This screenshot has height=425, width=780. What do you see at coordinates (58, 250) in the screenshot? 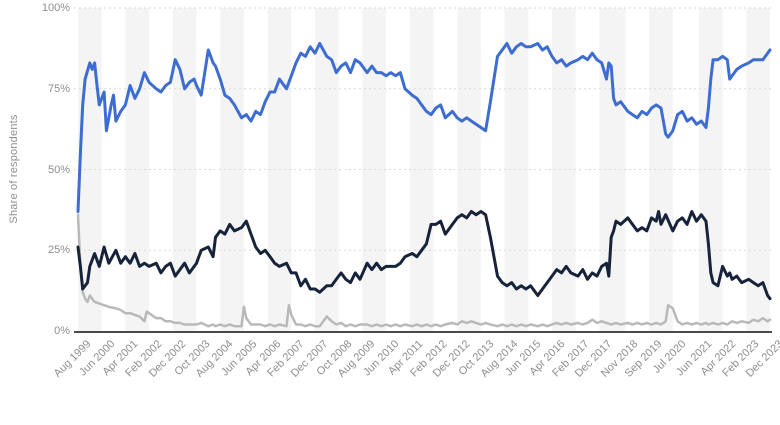
I see `y-tick-label: 25%` at bounding box center [58, 250].